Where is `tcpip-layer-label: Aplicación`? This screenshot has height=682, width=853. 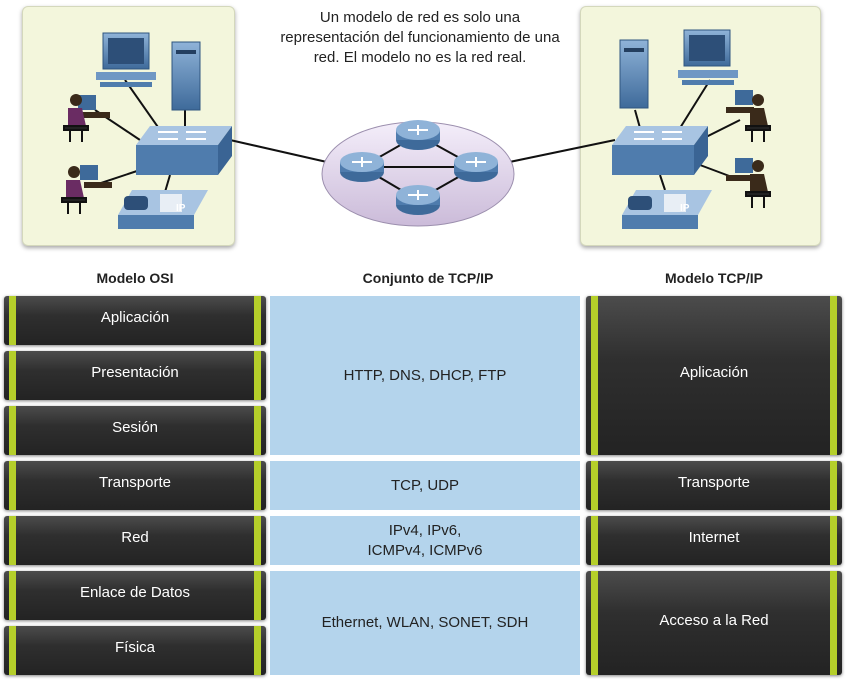
tcpip-layer-label: Aplicación is located at coordinates (714, 372).